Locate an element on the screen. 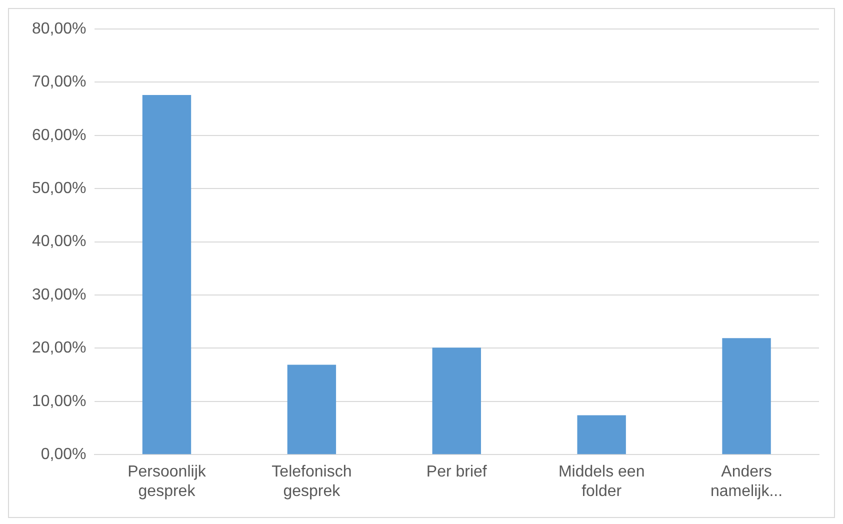 The width and height of the screenshot is (843, 524). x-tick-label: Telefonisch gesprek is located at coordinates (312, 482).